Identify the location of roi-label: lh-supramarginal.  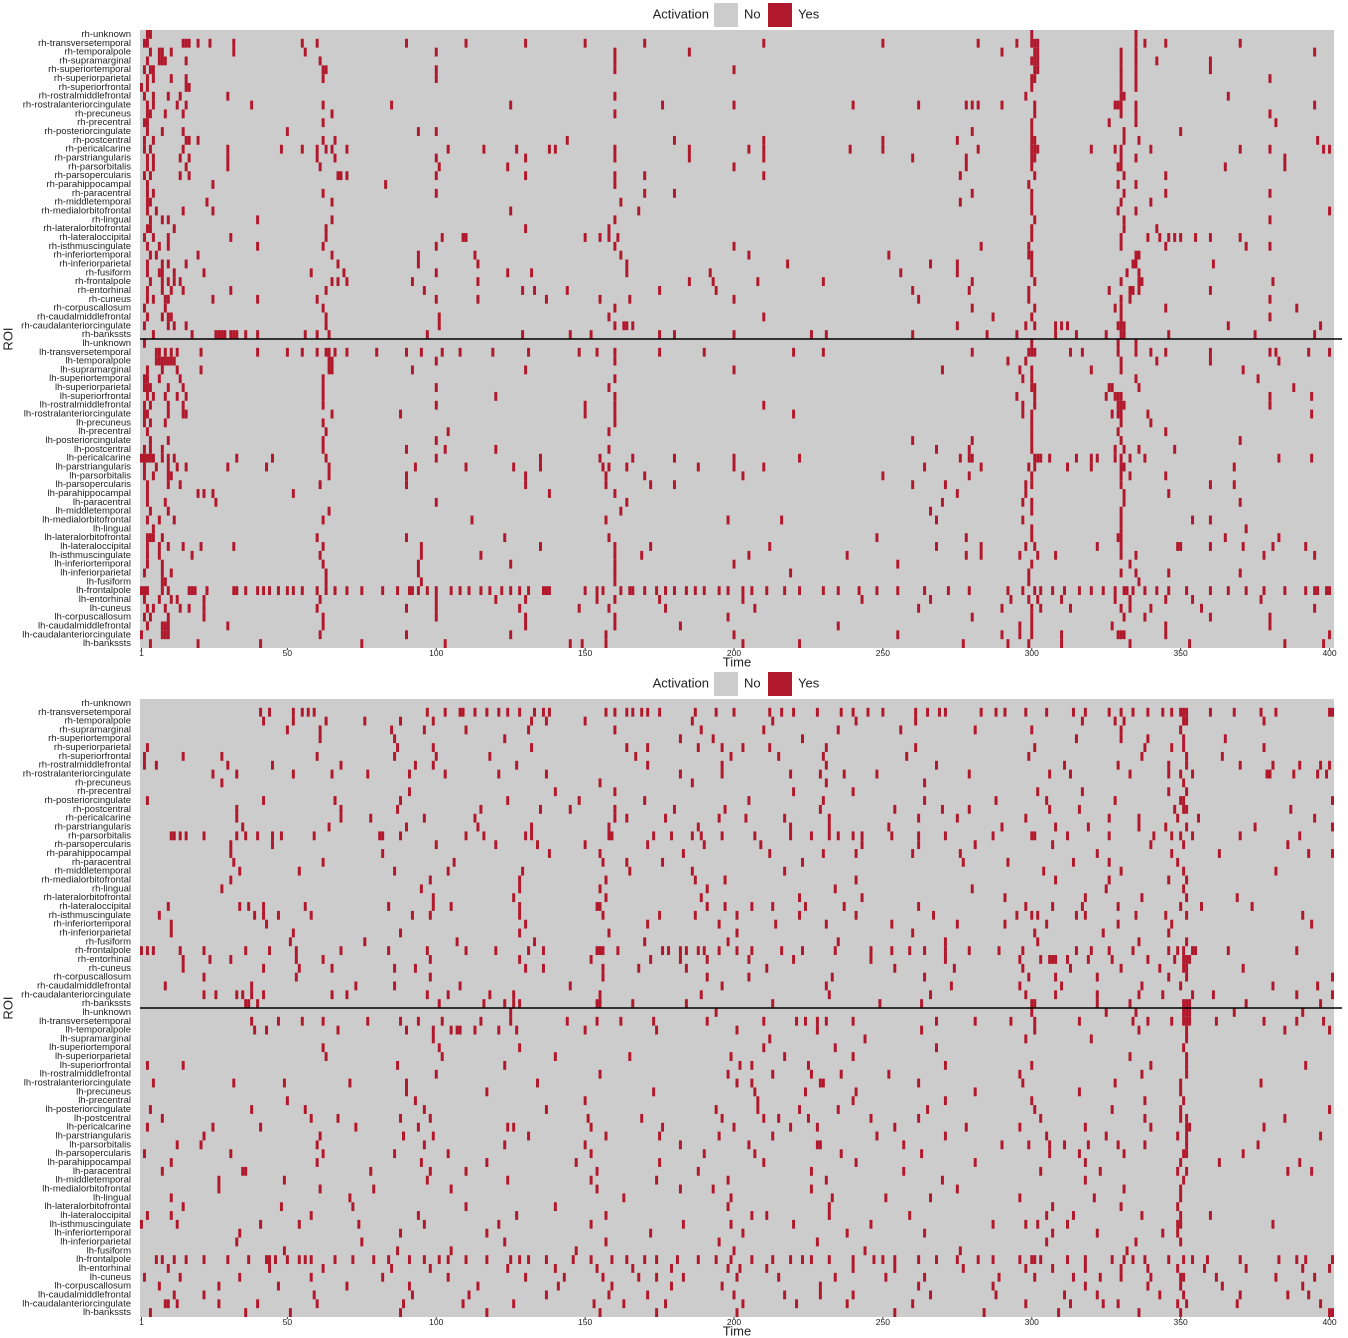
(95, 369).